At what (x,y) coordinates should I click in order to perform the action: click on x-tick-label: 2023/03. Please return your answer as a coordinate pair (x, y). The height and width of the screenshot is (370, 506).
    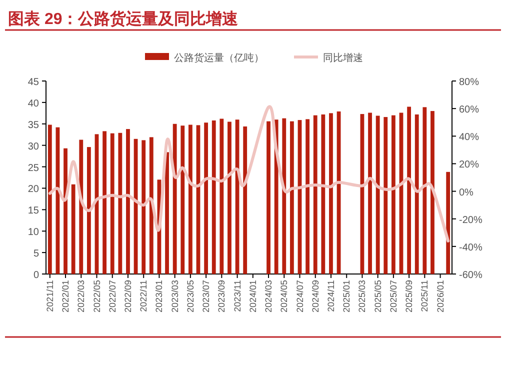
    Looking at the image, I should click on (175, 296).